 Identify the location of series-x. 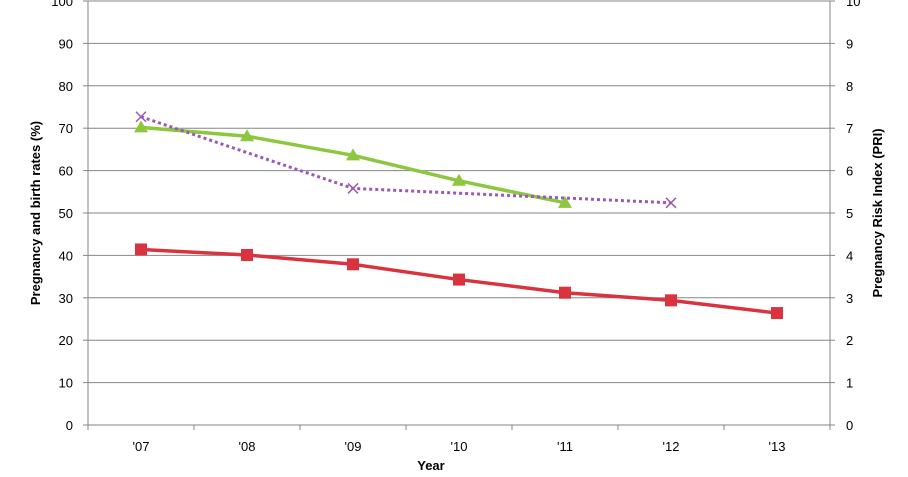
(406, 160).